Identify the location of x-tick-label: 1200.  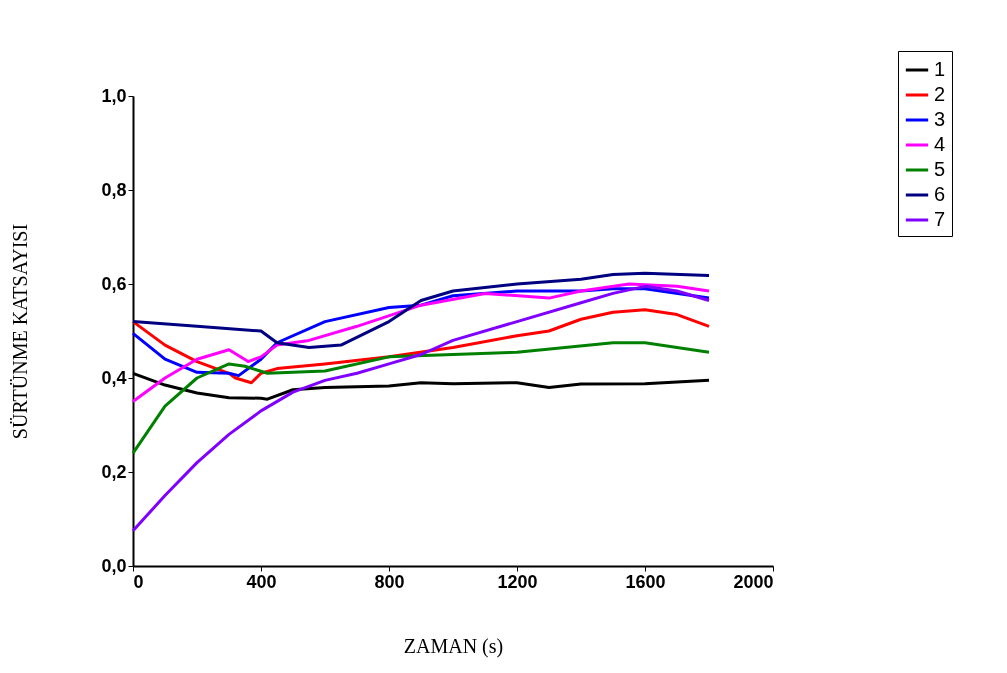
(517, 581).